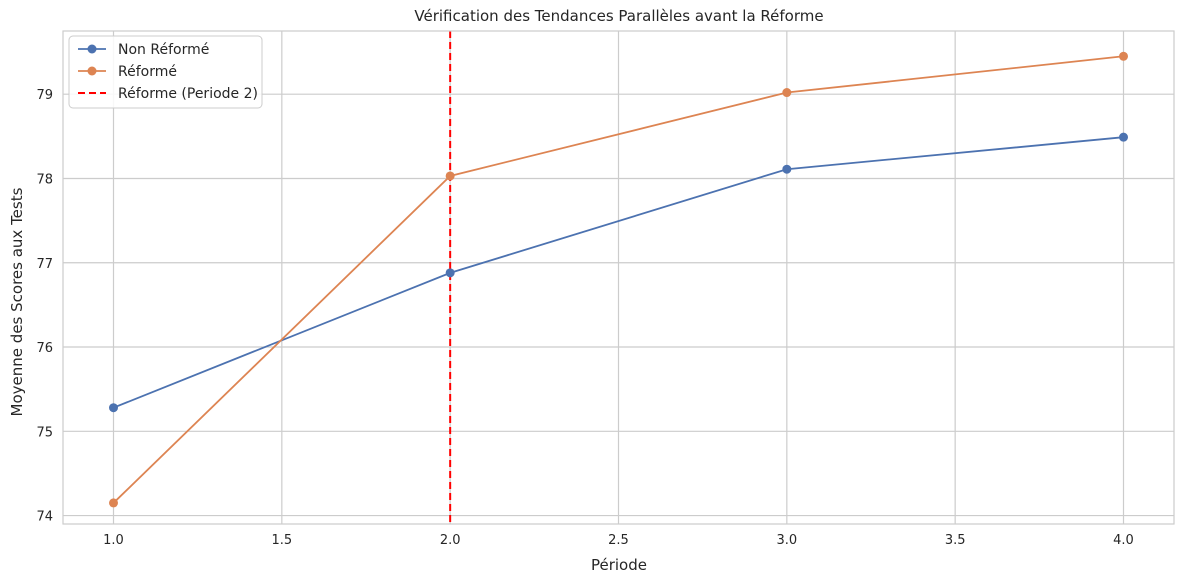 Image resolution: width=1183 pixels, height=582 pixels. Describe the element at coordinates (44, 179) in the screenshot. I see `y-tick-label: 78` at that location.